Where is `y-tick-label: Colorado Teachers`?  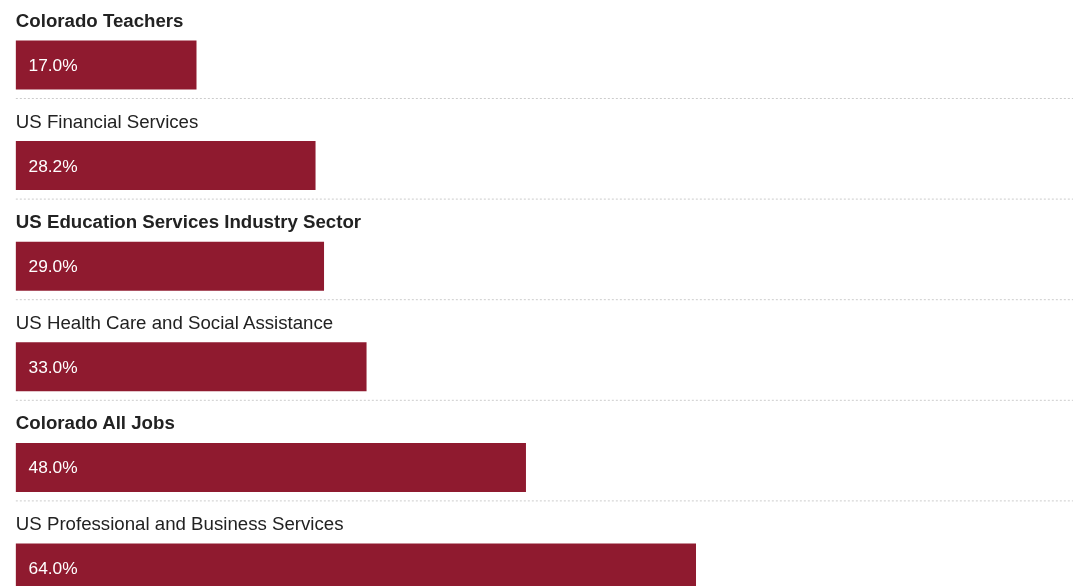
y-tick-label: Colorado Teachers is located at coordinates (99, 20).